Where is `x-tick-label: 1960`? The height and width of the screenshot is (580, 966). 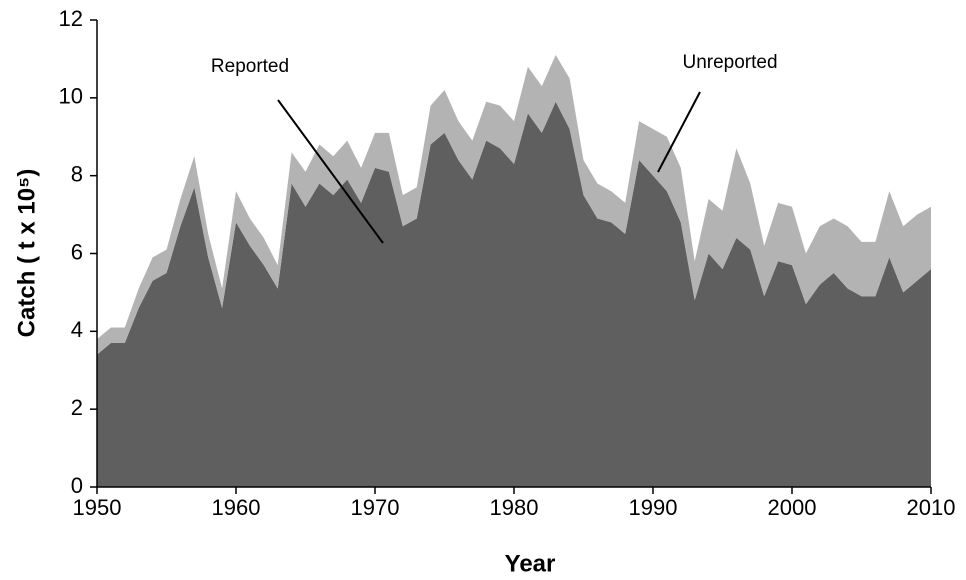
x-tick-label: 1960 is located at coordinates (236, 507).